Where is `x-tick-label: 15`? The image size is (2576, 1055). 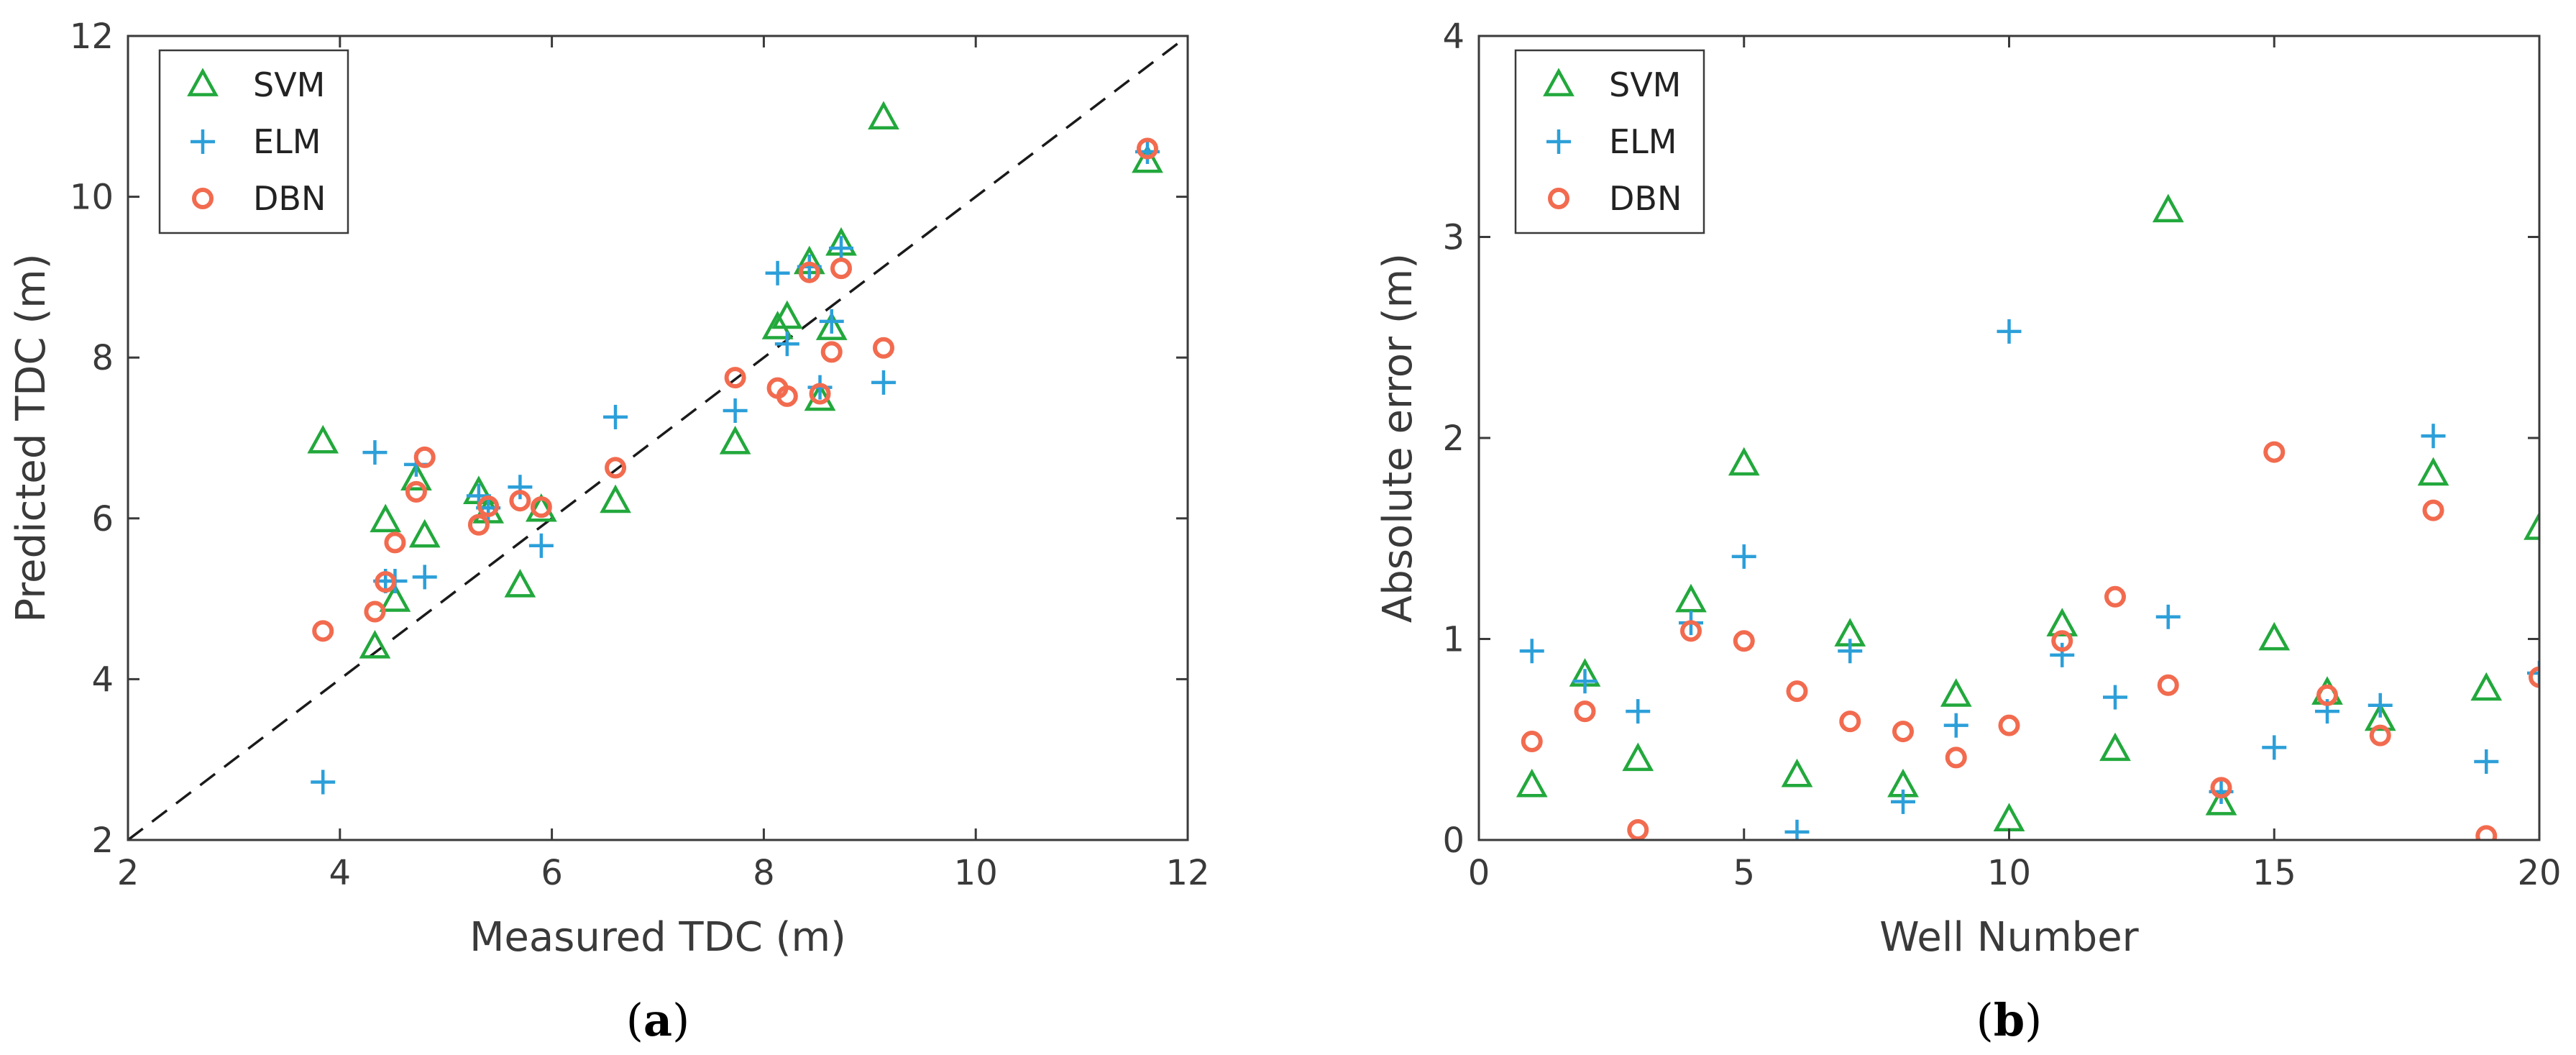
x-tick-label: 15 is located at coordinates (2274, 873).